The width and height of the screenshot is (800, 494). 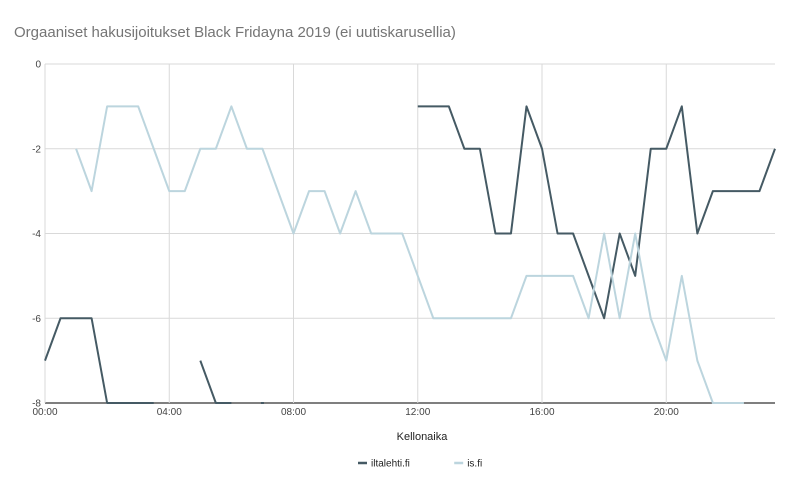 What do you see at coordinates (36, 404) in the screenshot?
I see `y-tick-label: -8` at bounding box center [36, 404].